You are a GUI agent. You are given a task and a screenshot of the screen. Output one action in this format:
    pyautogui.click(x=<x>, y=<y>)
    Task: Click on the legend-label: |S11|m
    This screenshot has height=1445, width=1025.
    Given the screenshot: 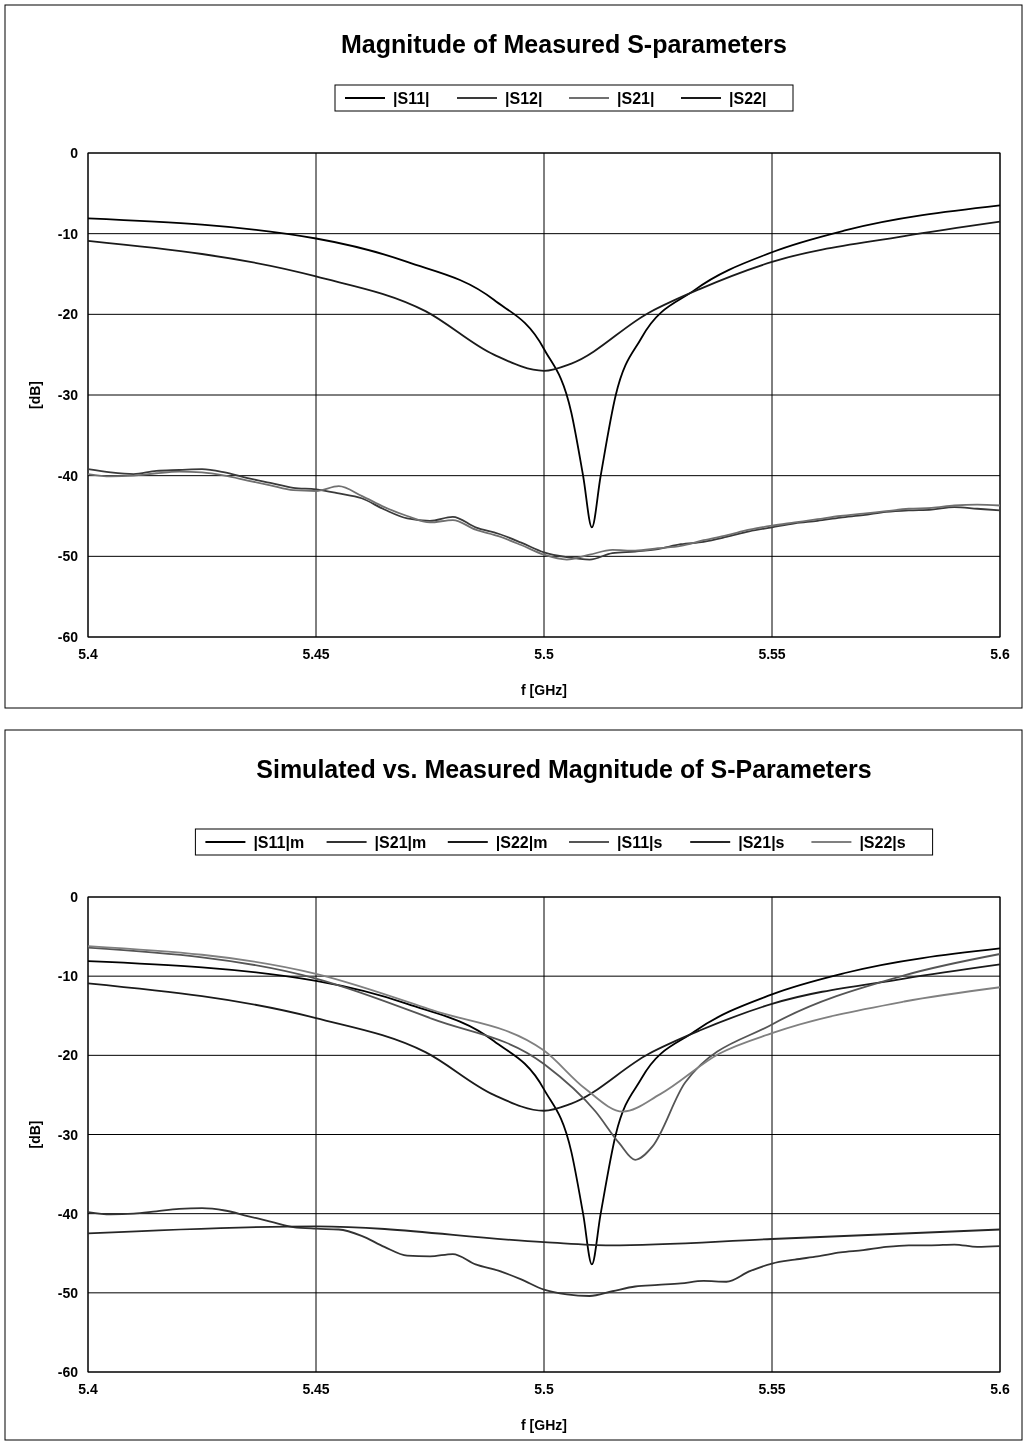 What is the action you would take?
    pyautogui.click(x=279, y=842)
    